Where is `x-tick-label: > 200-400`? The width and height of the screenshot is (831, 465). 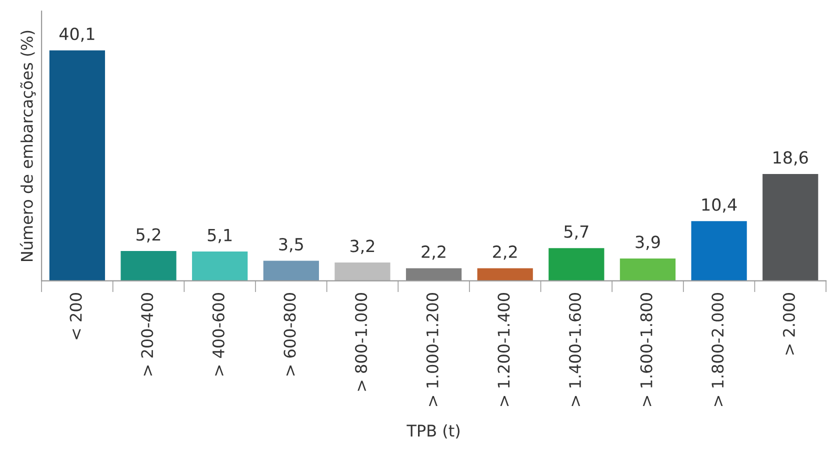 x-tick-label: > 200-400 is located at coordinates (147, 334).